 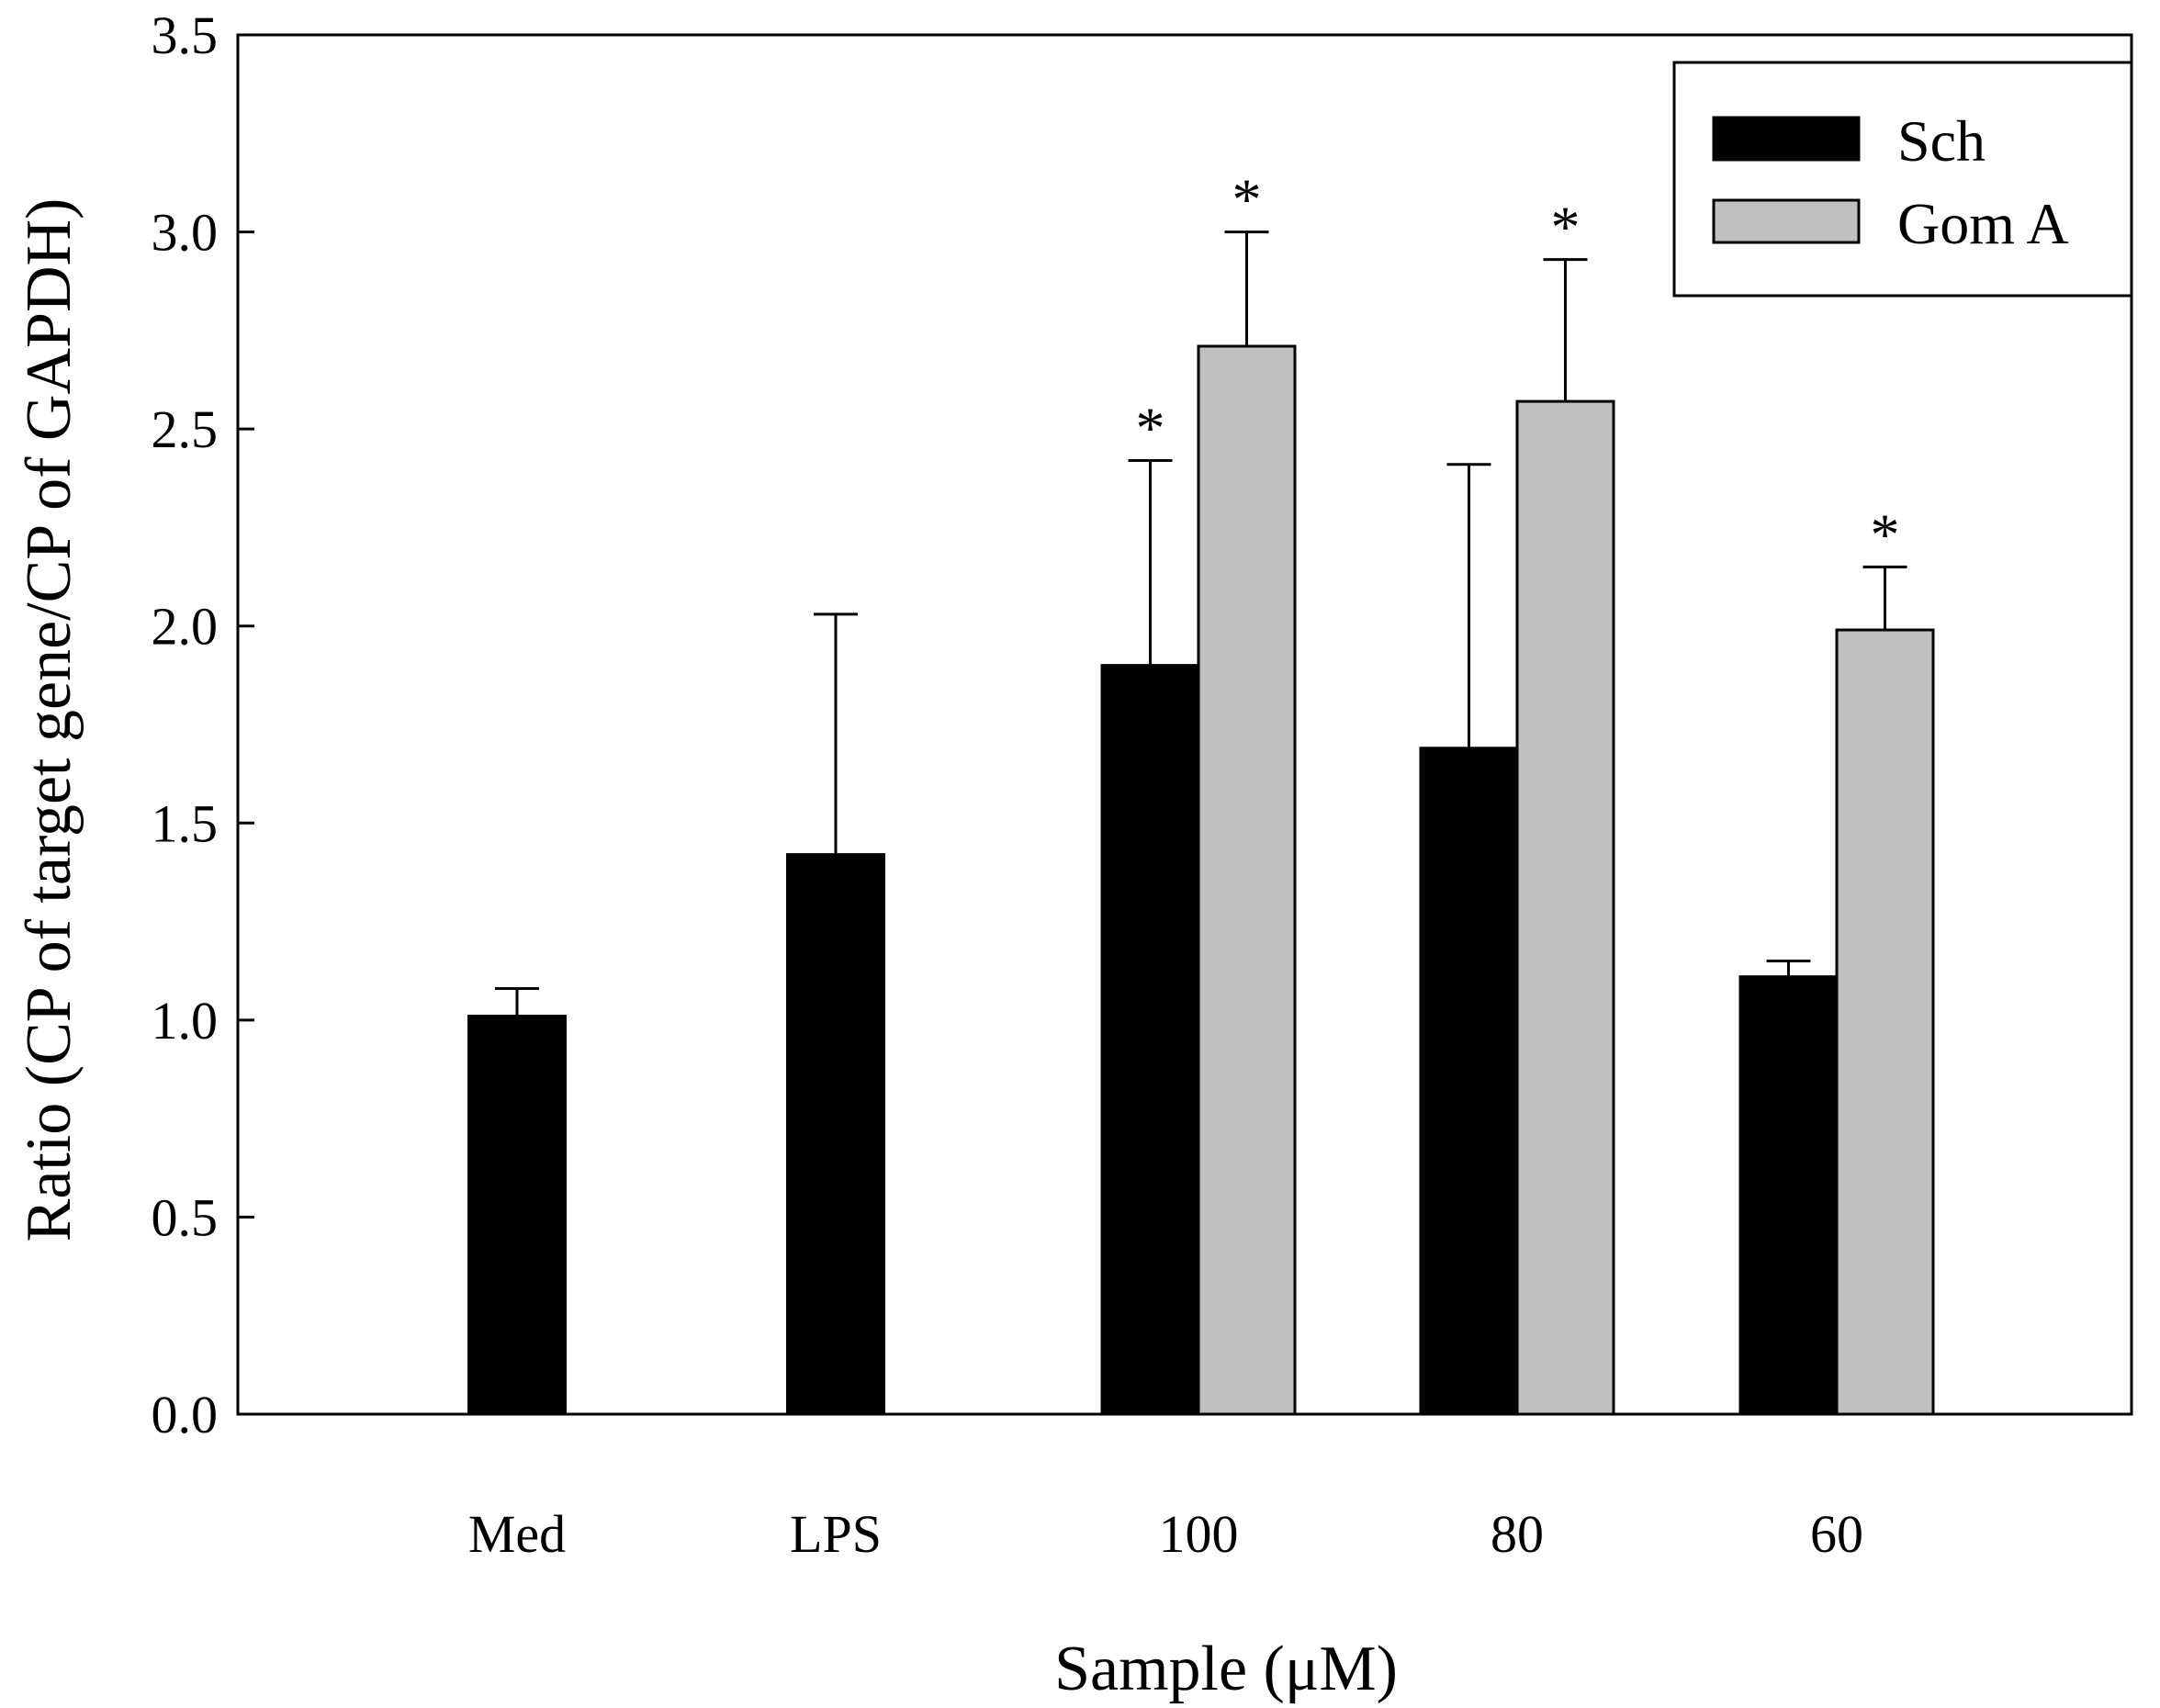 What do you see at coordinates (836, 1534) in the screenshot?
I see `x-tick-label-1: LPS` at bounding box center [836, 1534].